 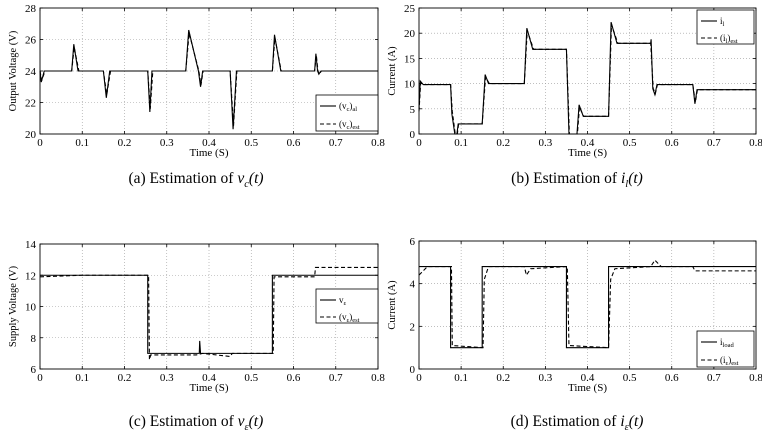 What do you see at coordinates (13, 70) in the screenshot?
I see `y-axis-label: Output Voltage (V)` at bounding box center [13, 70].